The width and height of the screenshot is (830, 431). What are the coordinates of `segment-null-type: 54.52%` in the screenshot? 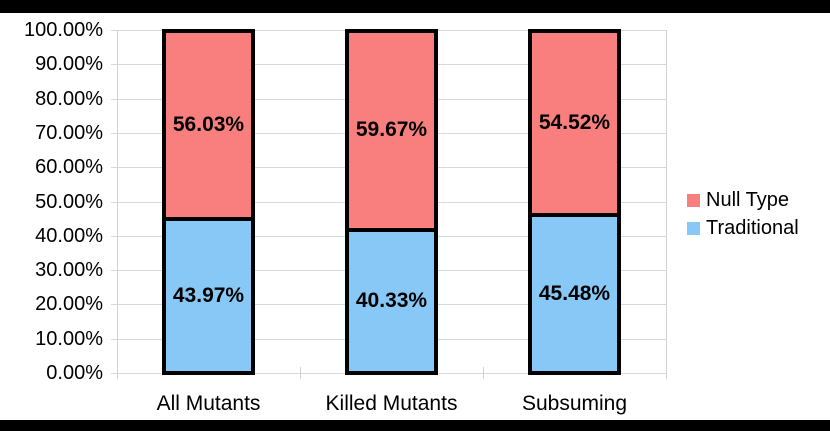 It's located at (574, 125).